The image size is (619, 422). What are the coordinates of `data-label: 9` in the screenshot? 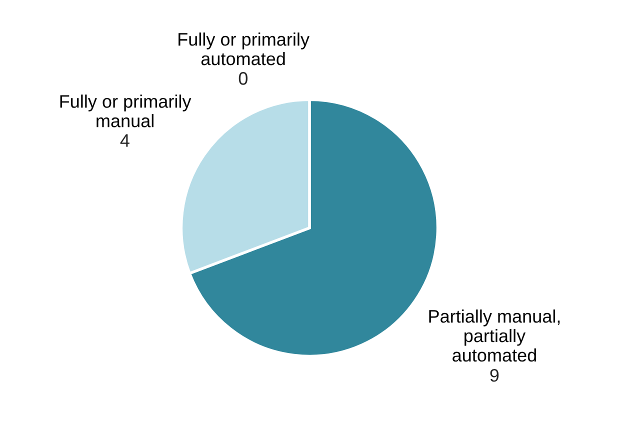 It's located at (494, 375).